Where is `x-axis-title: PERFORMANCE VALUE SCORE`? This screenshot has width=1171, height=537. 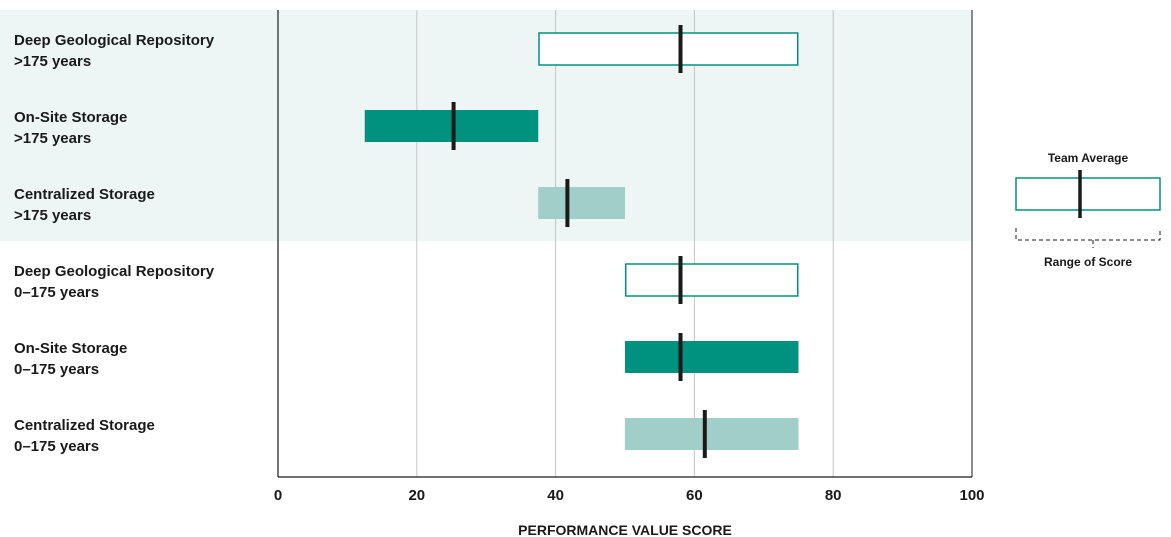
x-axis-title: PERFORMANCE VALUE SCORE is located at coordinates (625, 529).